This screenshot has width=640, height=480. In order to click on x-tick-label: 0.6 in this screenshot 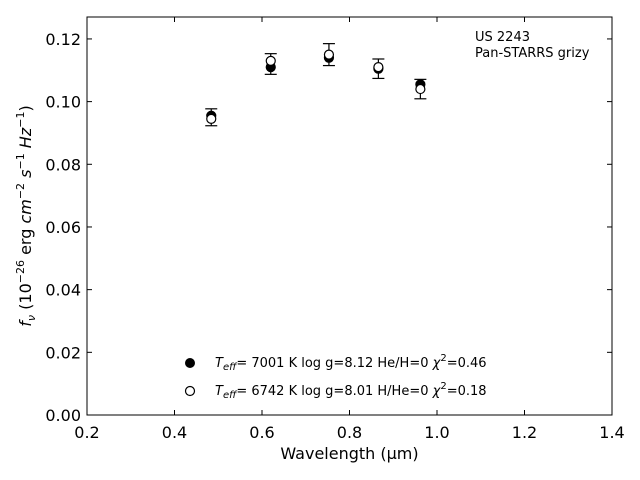, I will do `click(261, 432)`.